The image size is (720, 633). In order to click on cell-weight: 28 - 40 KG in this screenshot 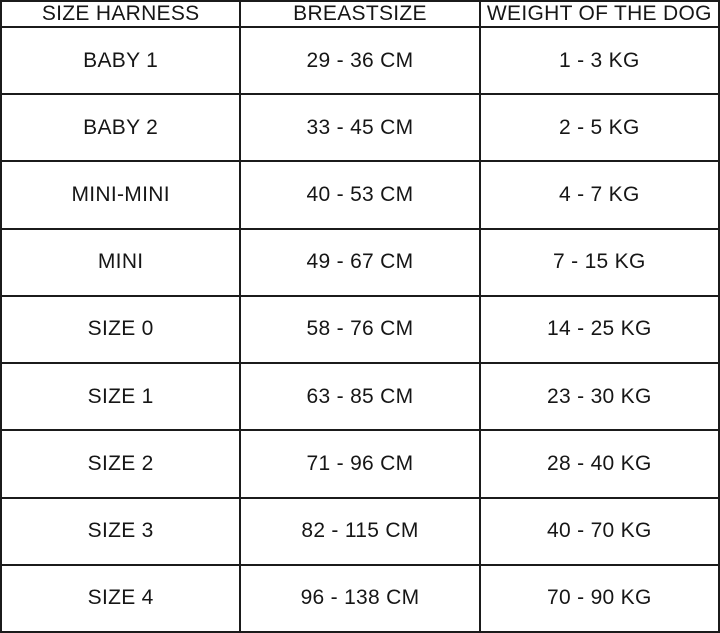, I will do `click(599, 464)`.